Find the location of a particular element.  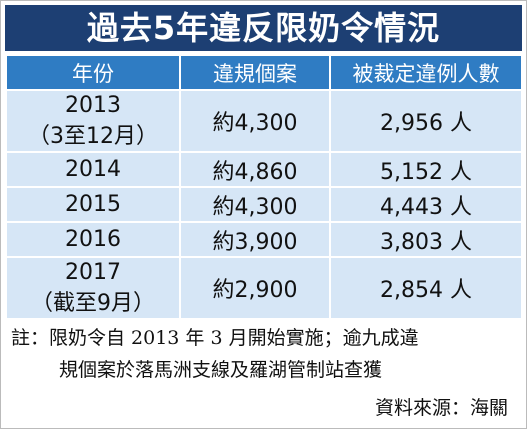

header-text: 違規個案 is located at coordinates (255, 73).